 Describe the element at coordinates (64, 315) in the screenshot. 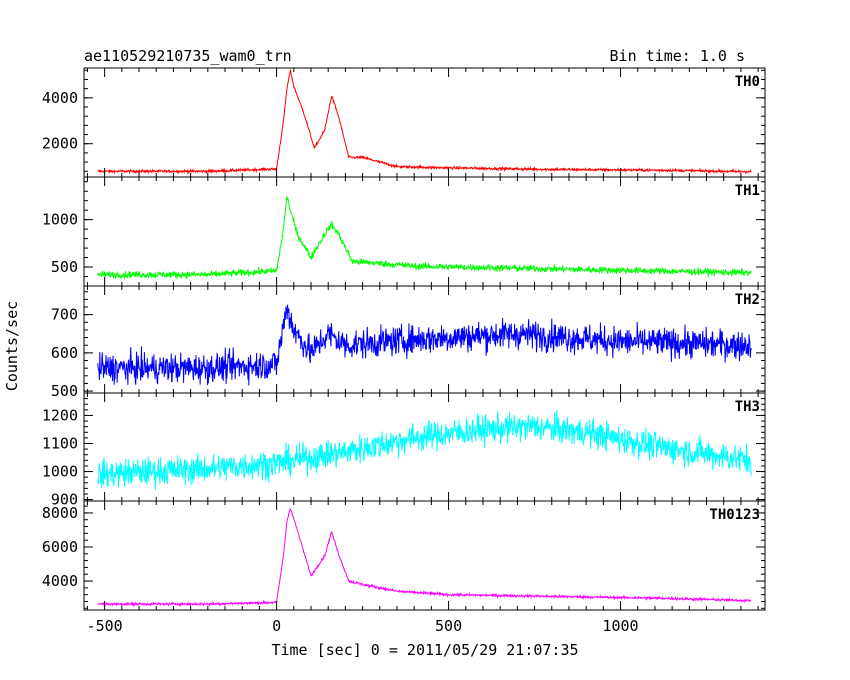

I see `y-tick-label: 700` at that location.